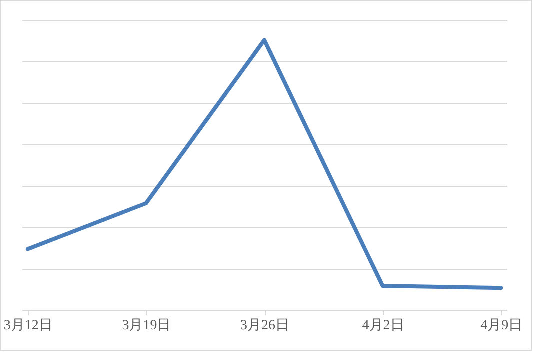 Image resolution: width=534 pixels, height=353 pixels. What do you see at coordinates (265, 326) in the screenshot?
I see `x-tick-label: 3月26日` at bounding box center [265, 326].